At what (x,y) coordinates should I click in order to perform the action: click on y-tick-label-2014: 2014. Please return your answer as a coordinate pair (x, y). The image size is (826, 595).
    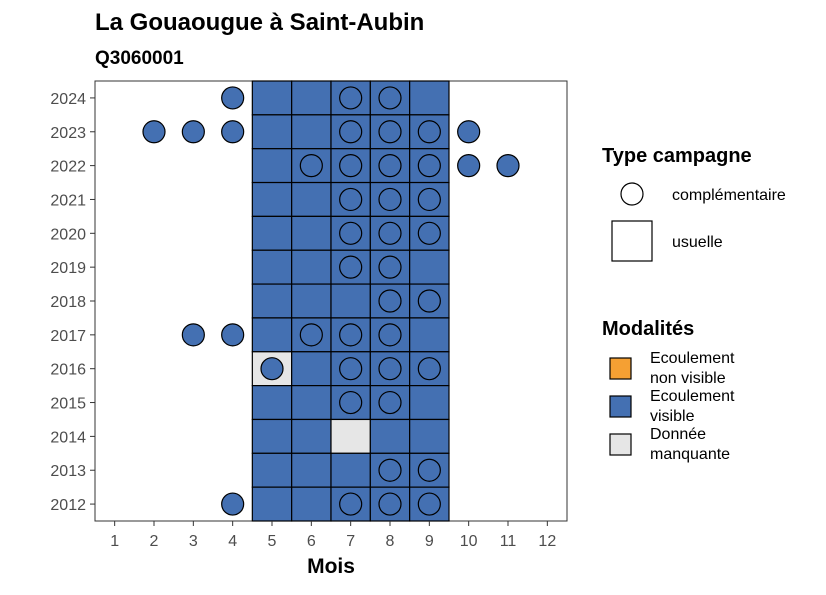
    Looking at the image, I should click on (68, 437).